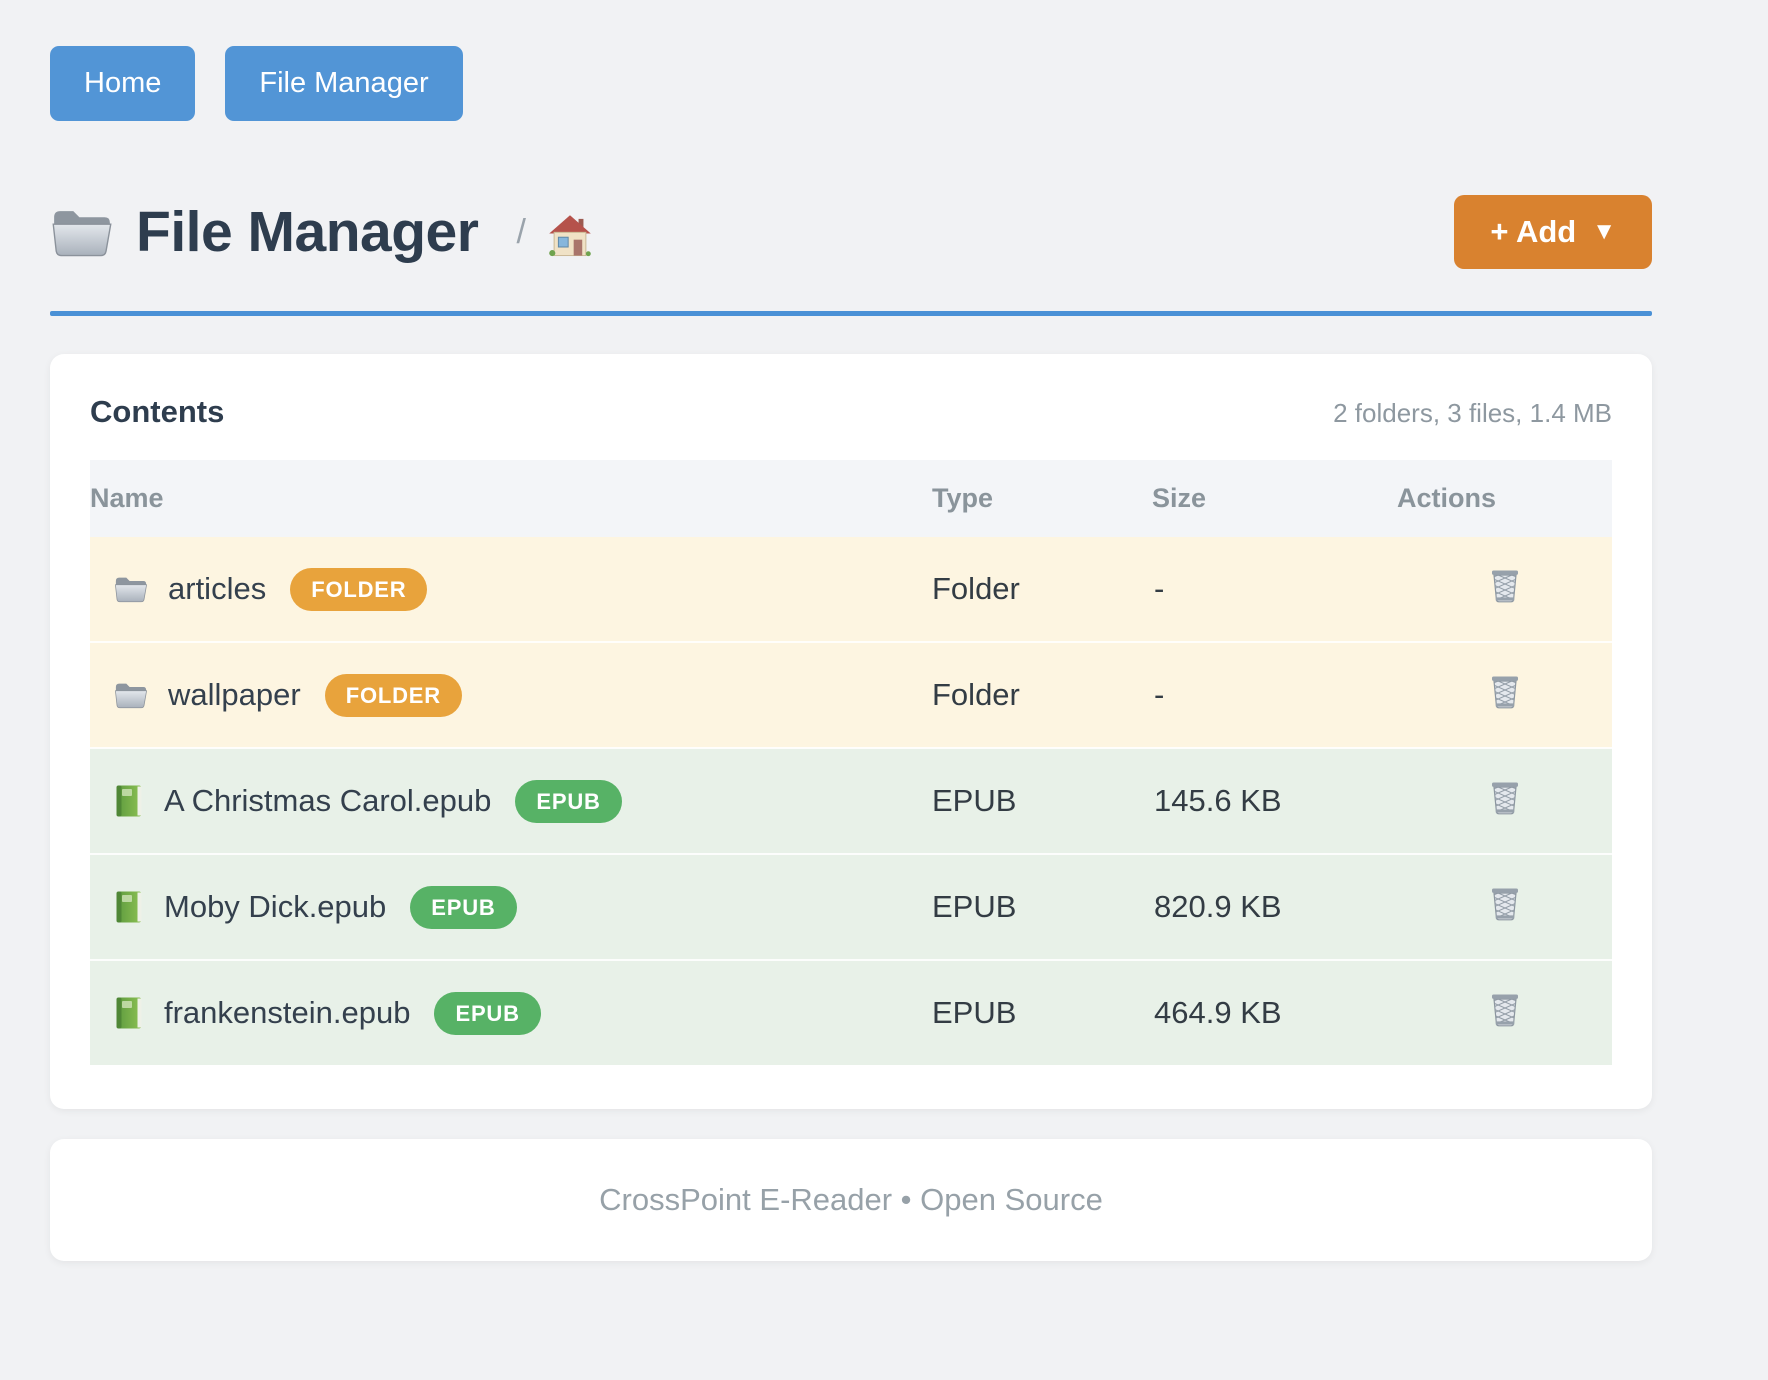 This screenshot has height=1380, width=1768. What do you see at coordinates (275, 906) in the screenshot?
I see `file-name: Moby Dick.epub` at bounding box center [275, 906].